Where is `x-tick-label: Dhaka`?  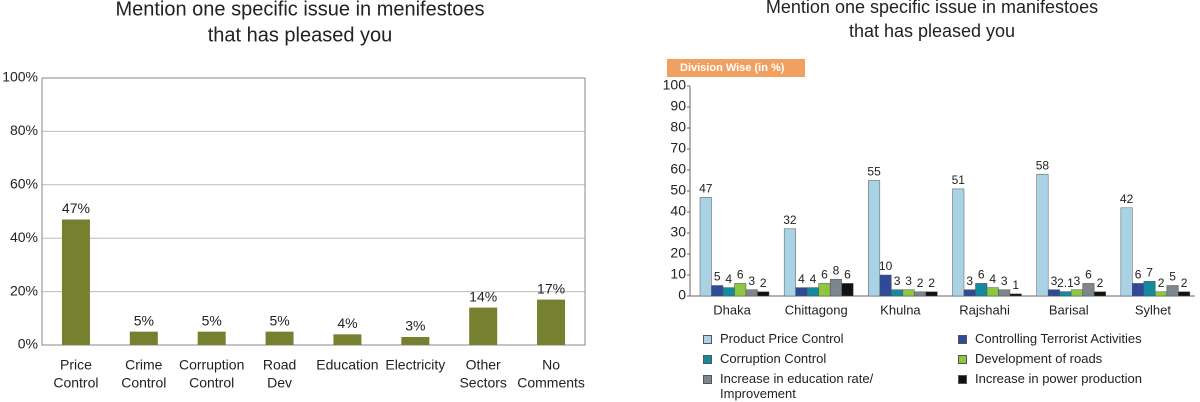 x-tick-label: Dhaka is located at coordinates (732, 309).